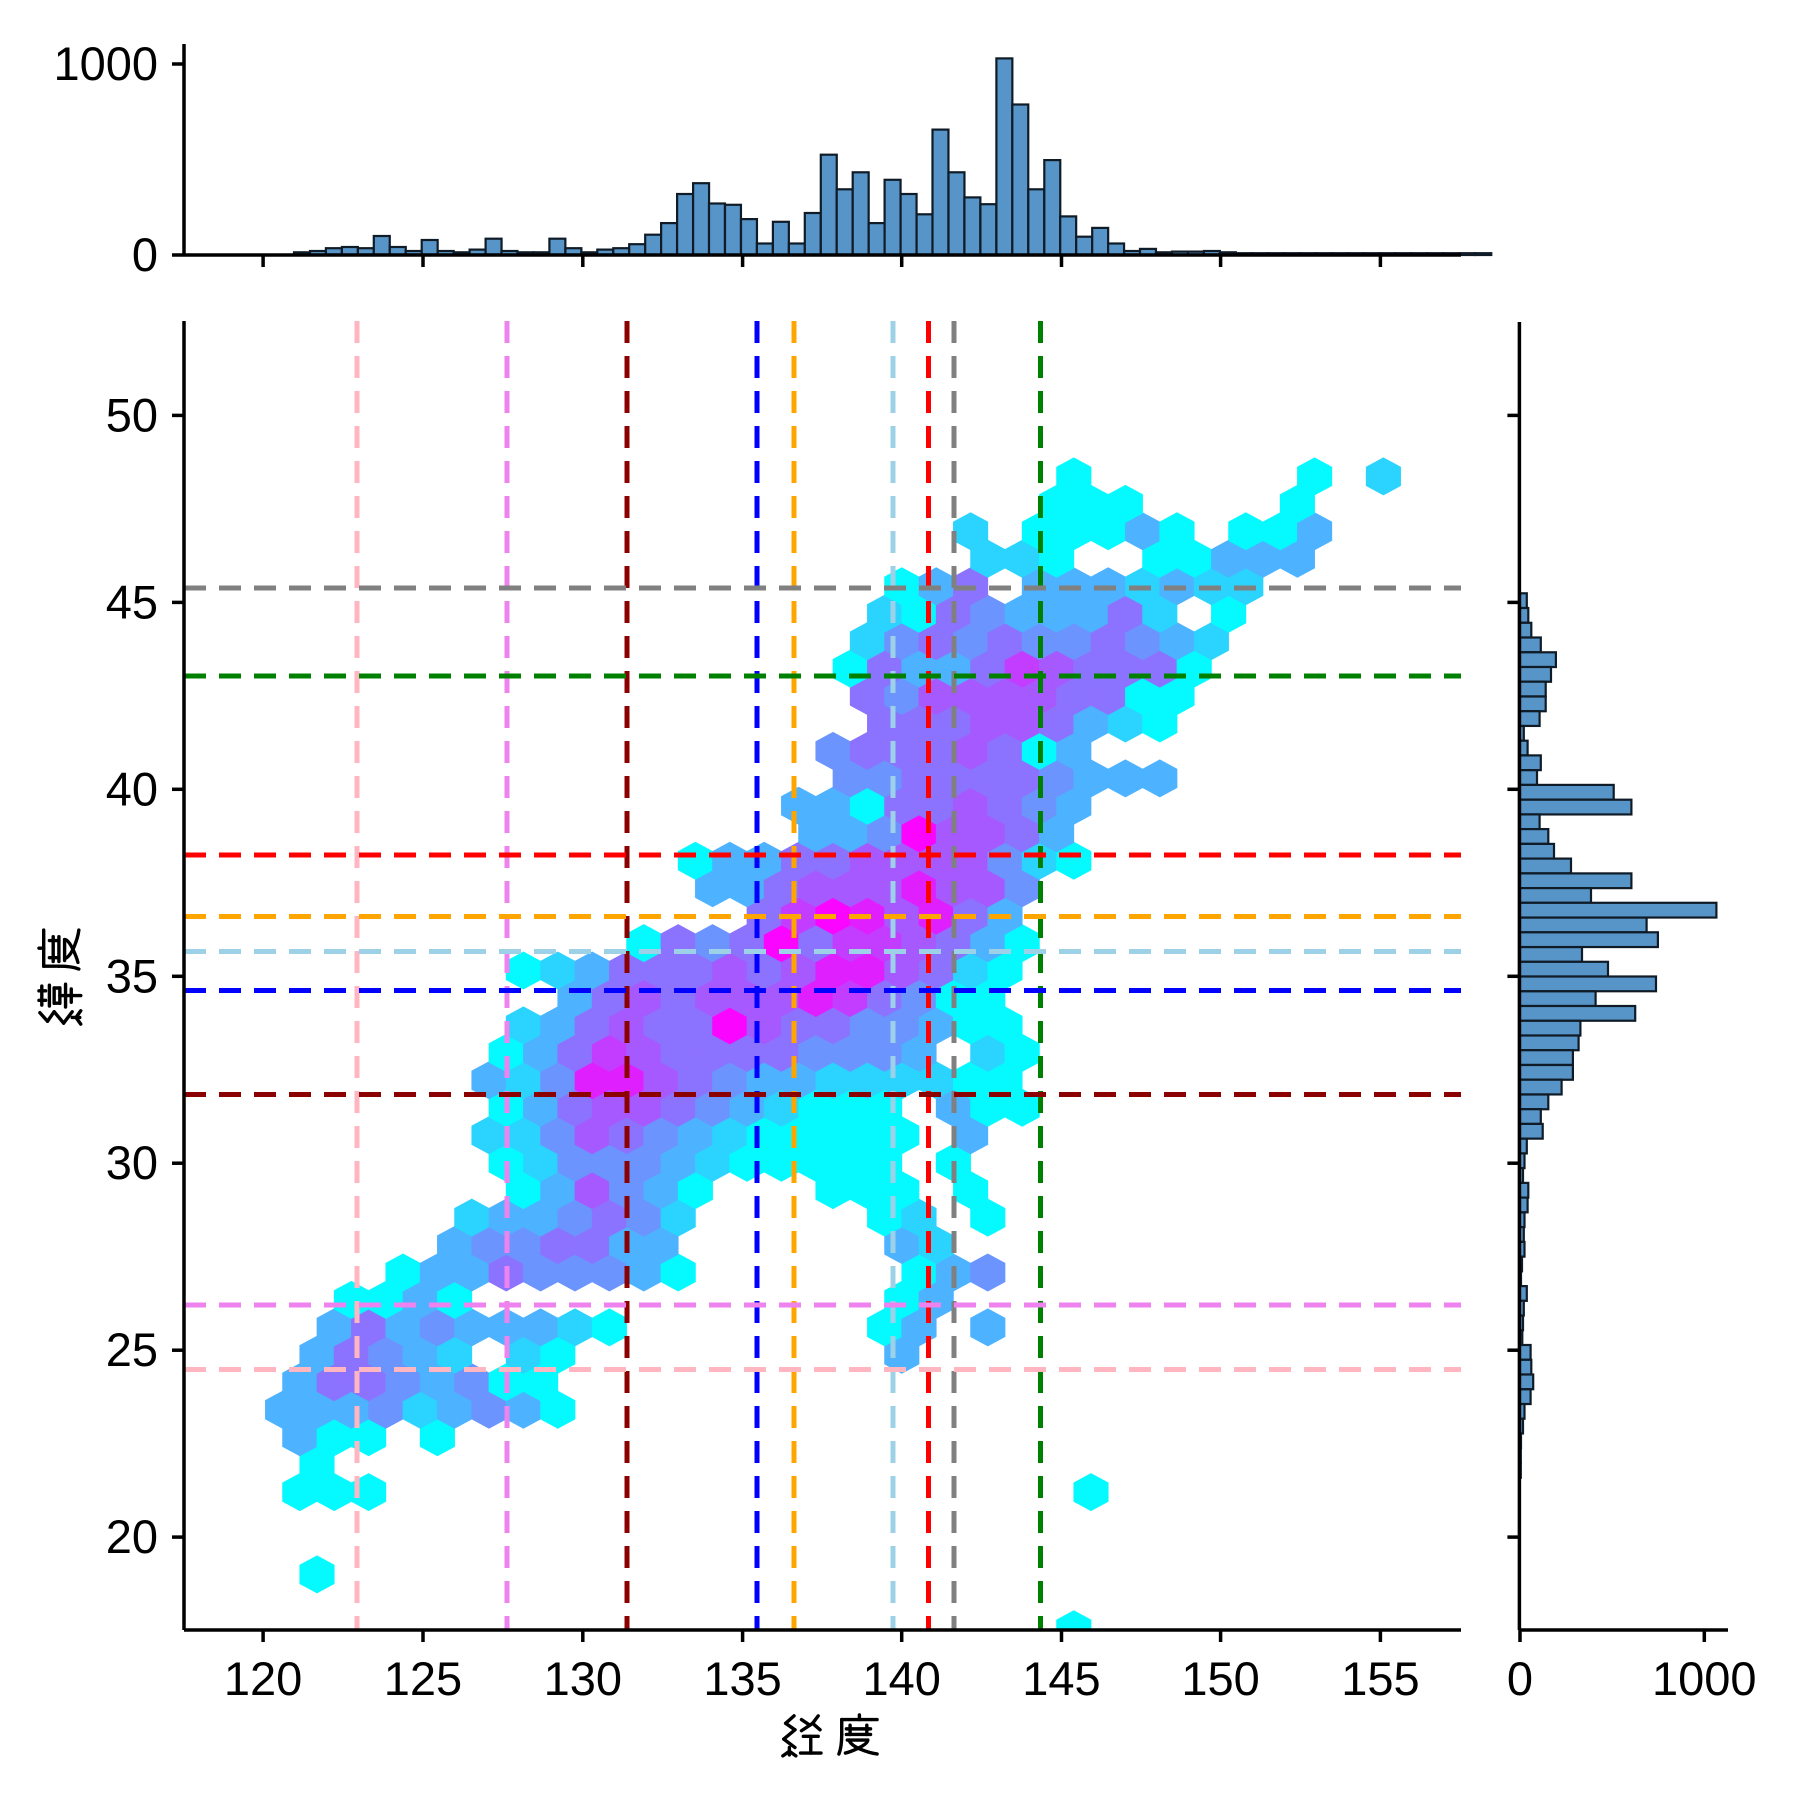 The width and height of the screenshot is (1800, 1800). I want to click on svg-text: 120, so click(263, 1678).